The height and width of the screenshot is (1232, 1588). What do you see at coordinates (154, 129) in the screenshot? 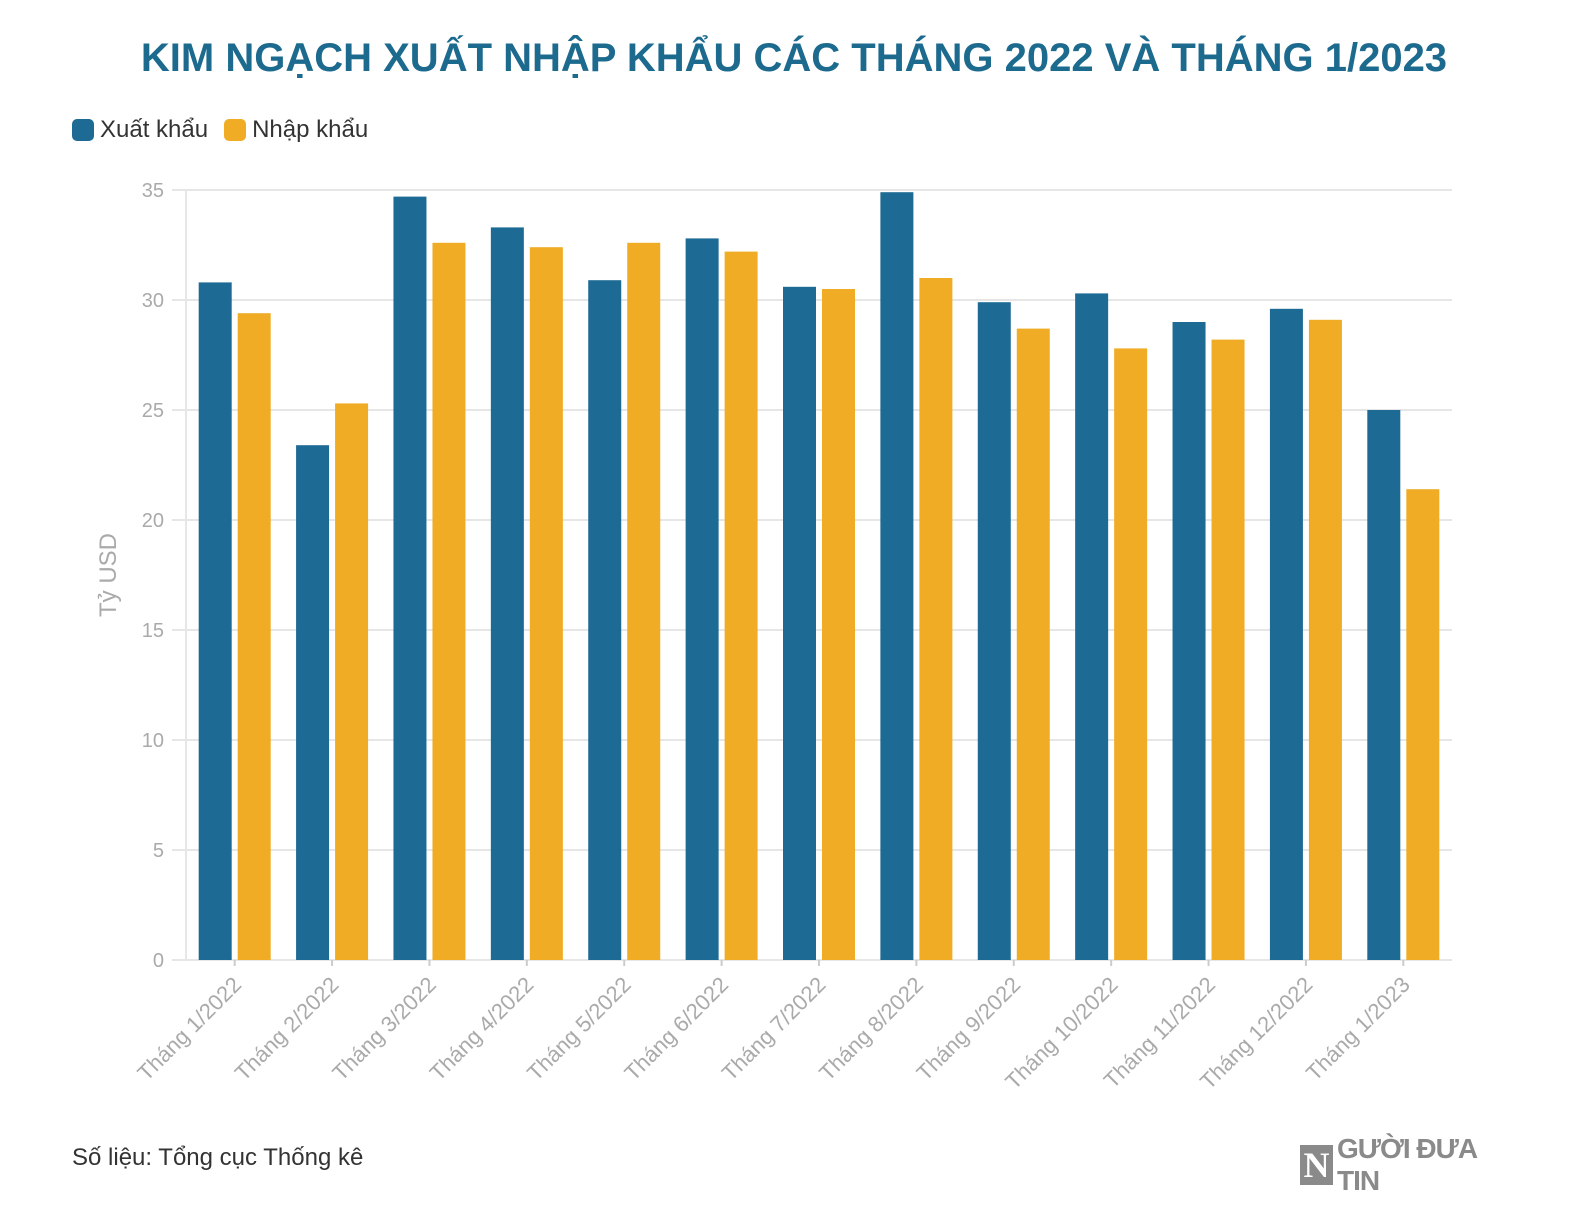
I see `legend-label-export: Xuất khẩu` at bounding box center [154, 129].